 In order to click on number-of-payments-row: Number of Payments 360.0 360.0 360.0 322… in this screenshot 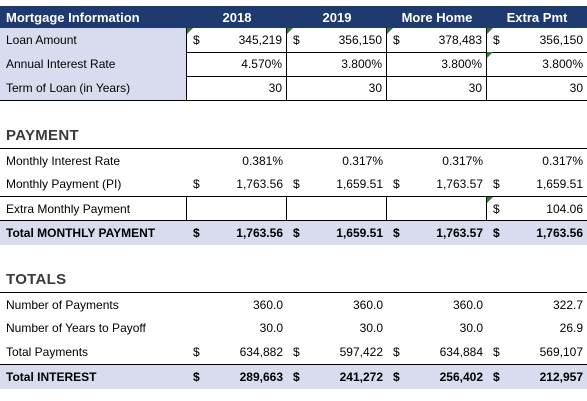, I will do `click(293, 304)`.